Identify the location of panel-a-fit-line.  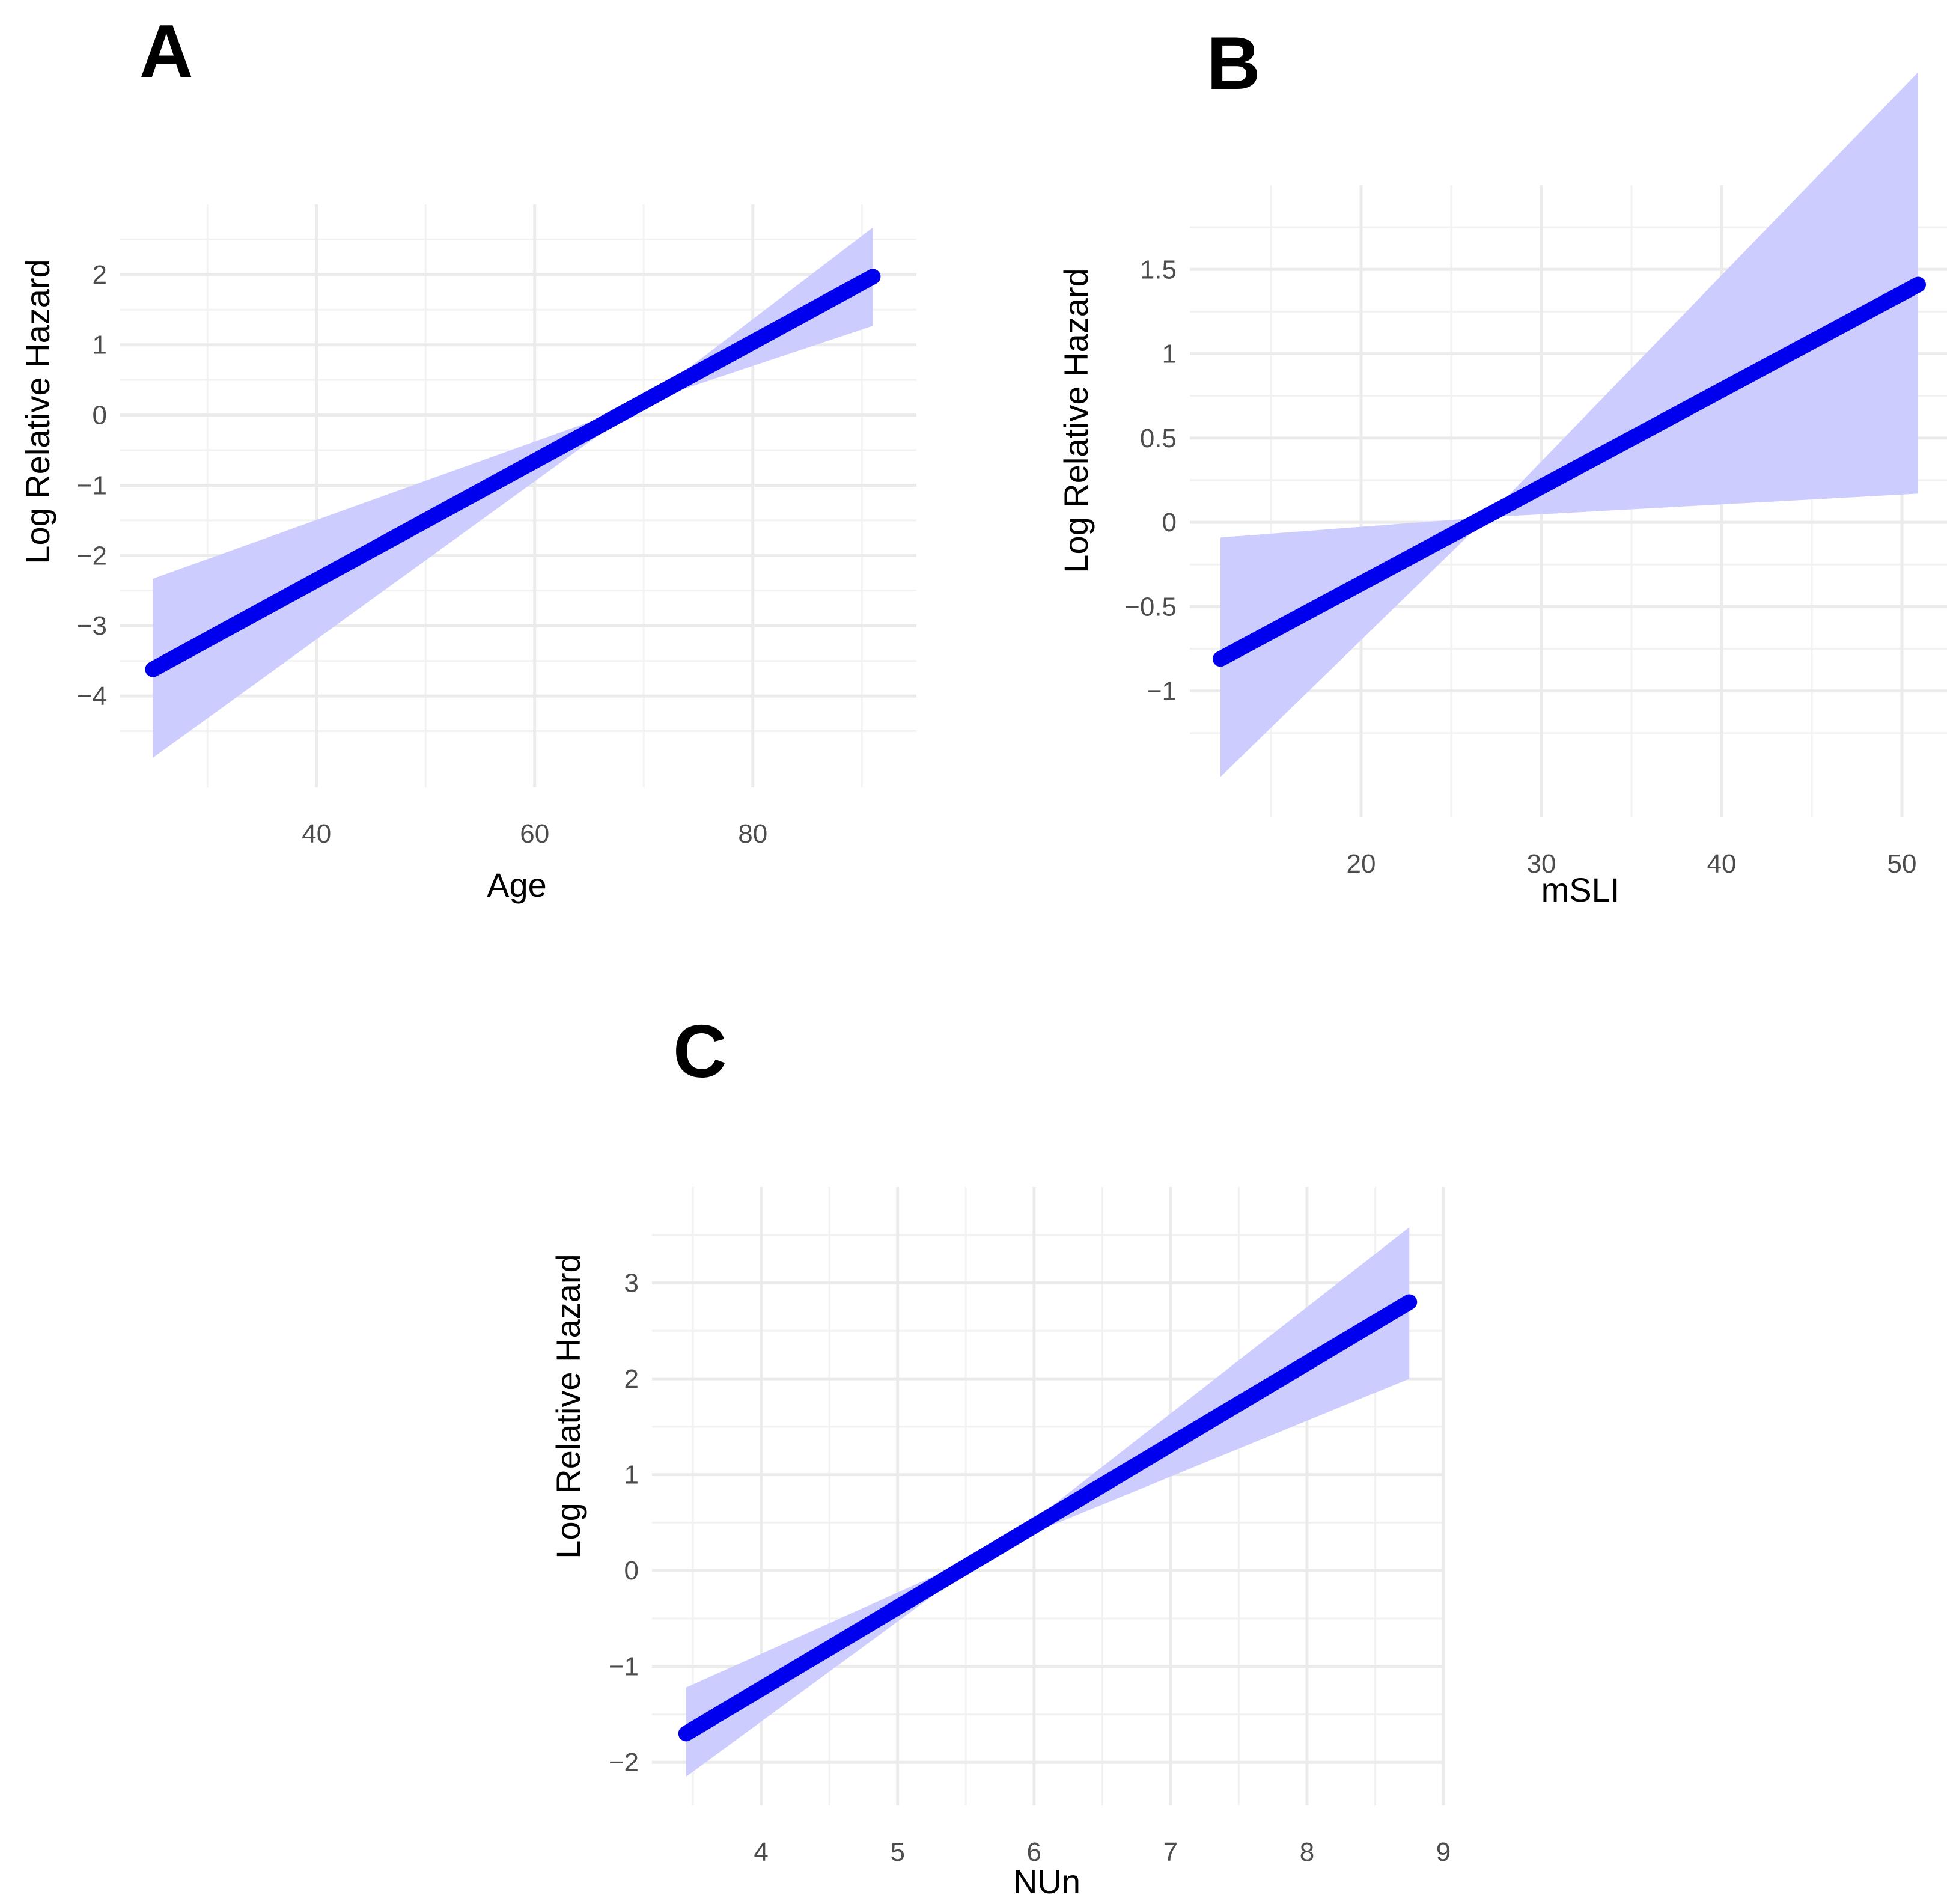
(513, 473).